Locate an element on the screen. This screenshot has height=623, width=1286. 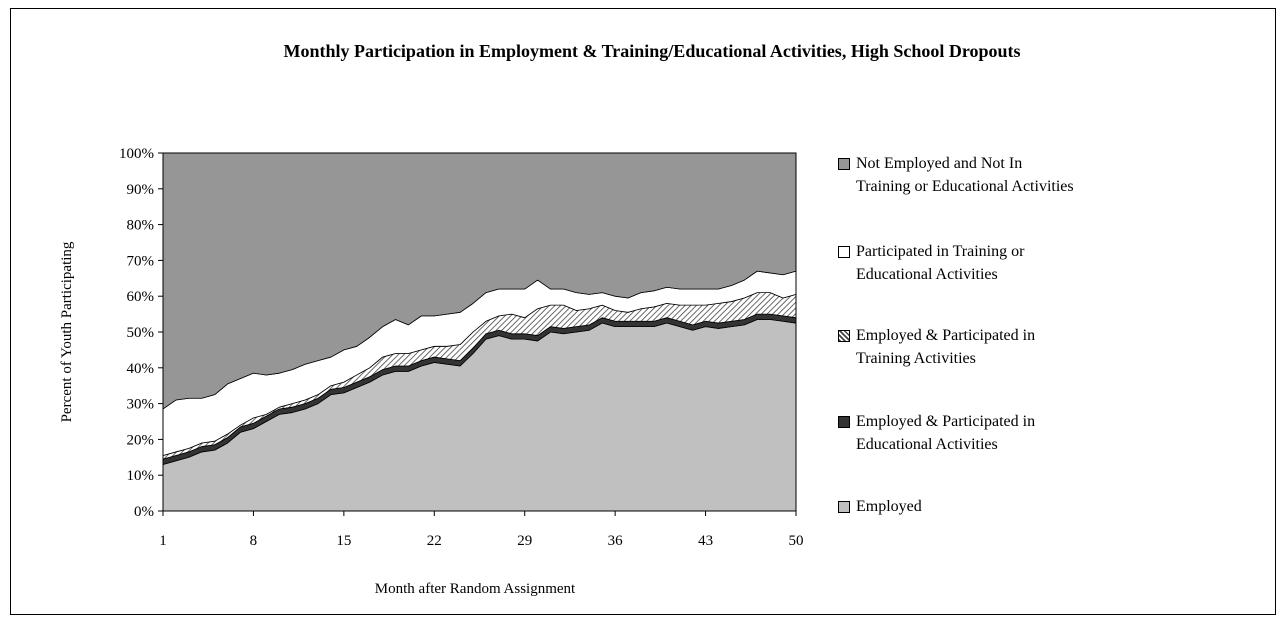
legend-label: Employed is located at coordinates (889, 506).